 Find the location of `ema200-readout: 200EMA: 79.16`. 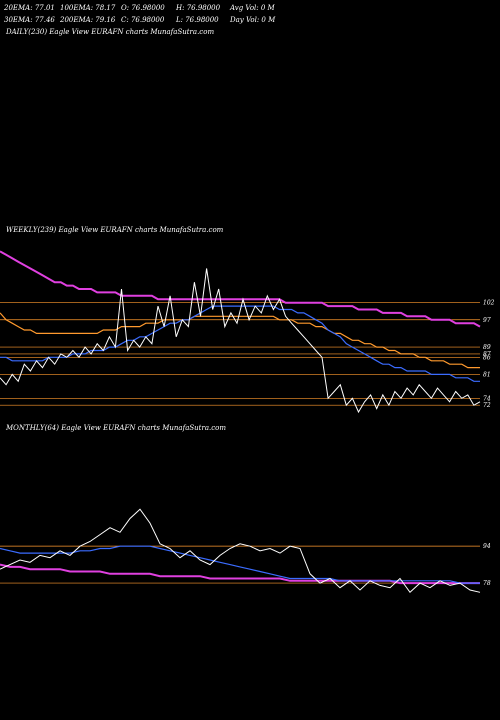

ema200-readout: 200EMA: 79.16 is located at coordinates (88, 20).